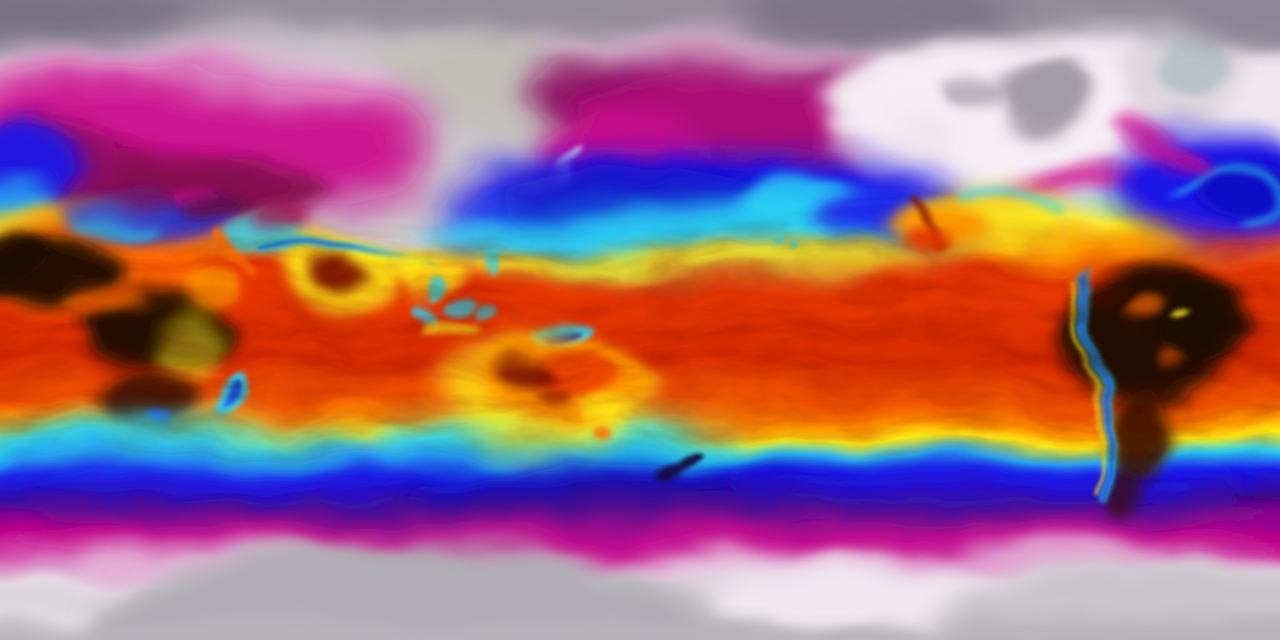 This screenshot has width=1280, height=640. I want to click on antarctica-gray-dome-west, so click(400, 591).